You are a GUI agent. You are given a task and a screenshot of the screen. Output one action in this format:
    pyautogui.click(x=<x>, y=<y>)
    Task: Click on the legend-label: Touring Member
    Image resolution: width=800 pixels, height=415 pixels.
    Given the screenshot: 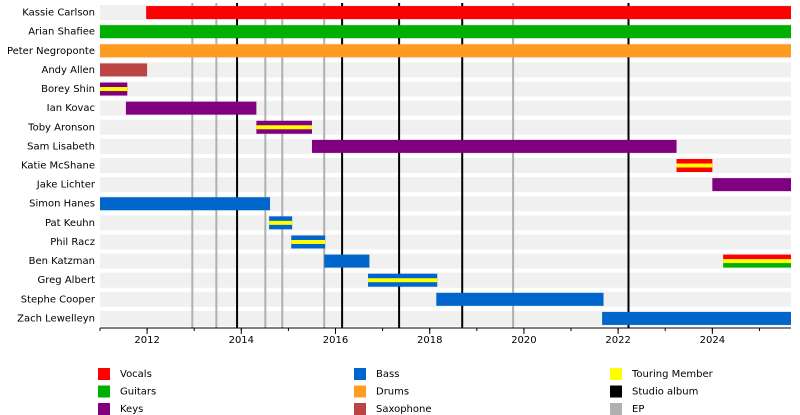 What is the action you would take?
    pyautogui.click(x=672, y=374)
    